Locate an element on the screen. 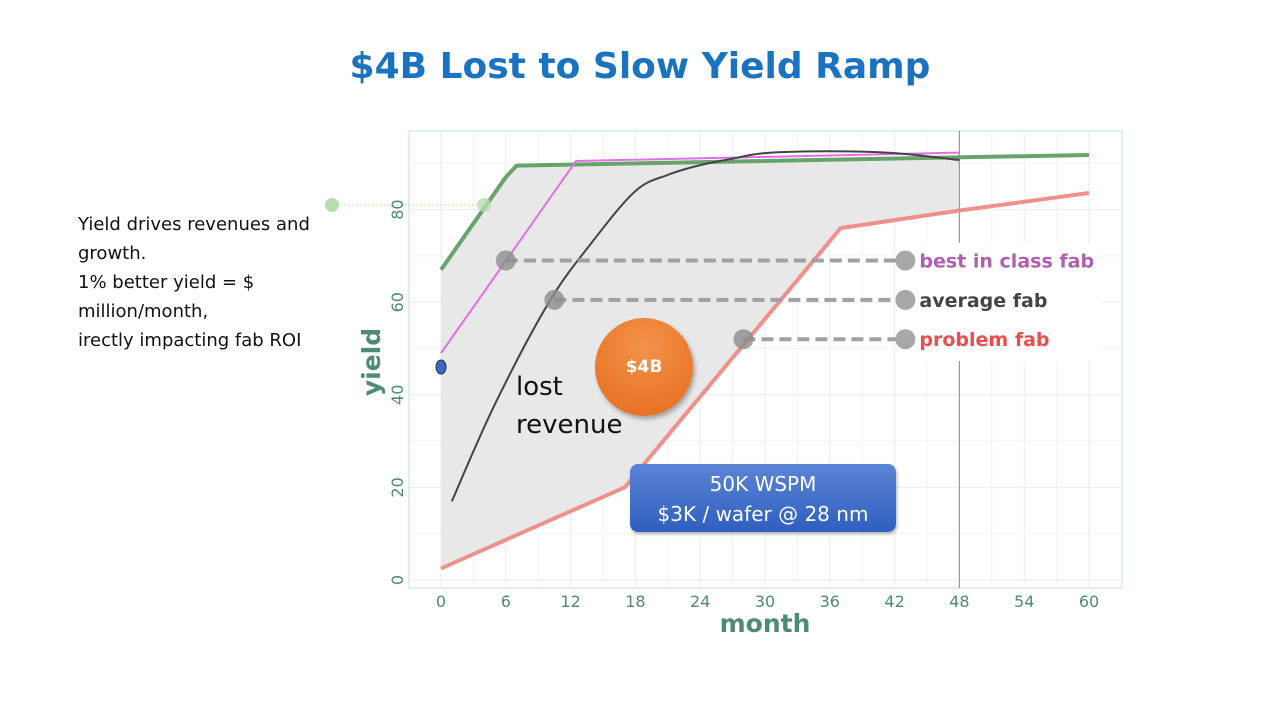  callout-line: $3K / wafer @ 28 nm is located at coordinates (763, 514).